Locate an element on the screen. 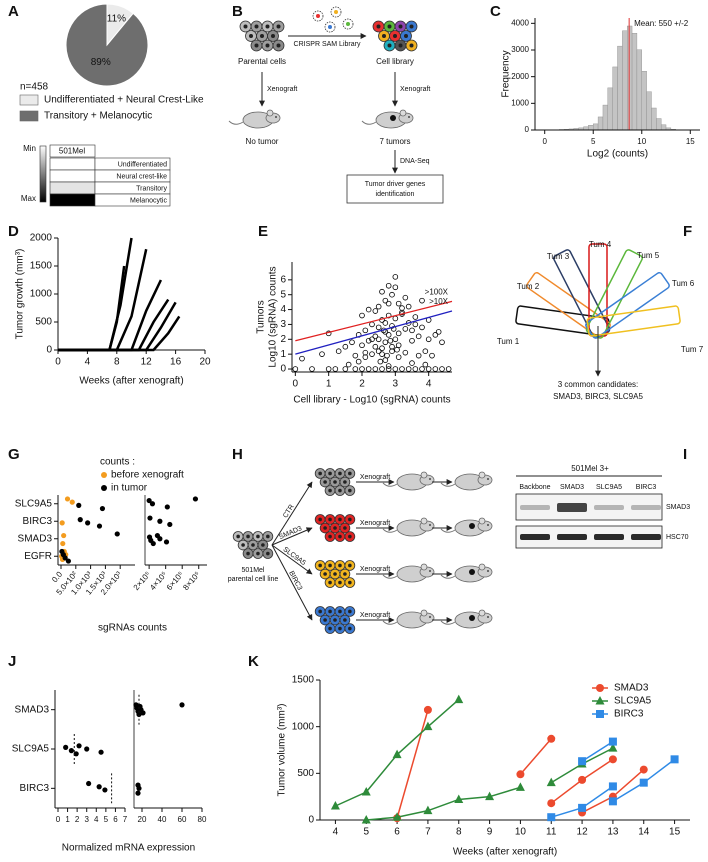 The height and width of the screenshot is (862, 708). y-tick-label: 4 is located at coordinates (283, 309).